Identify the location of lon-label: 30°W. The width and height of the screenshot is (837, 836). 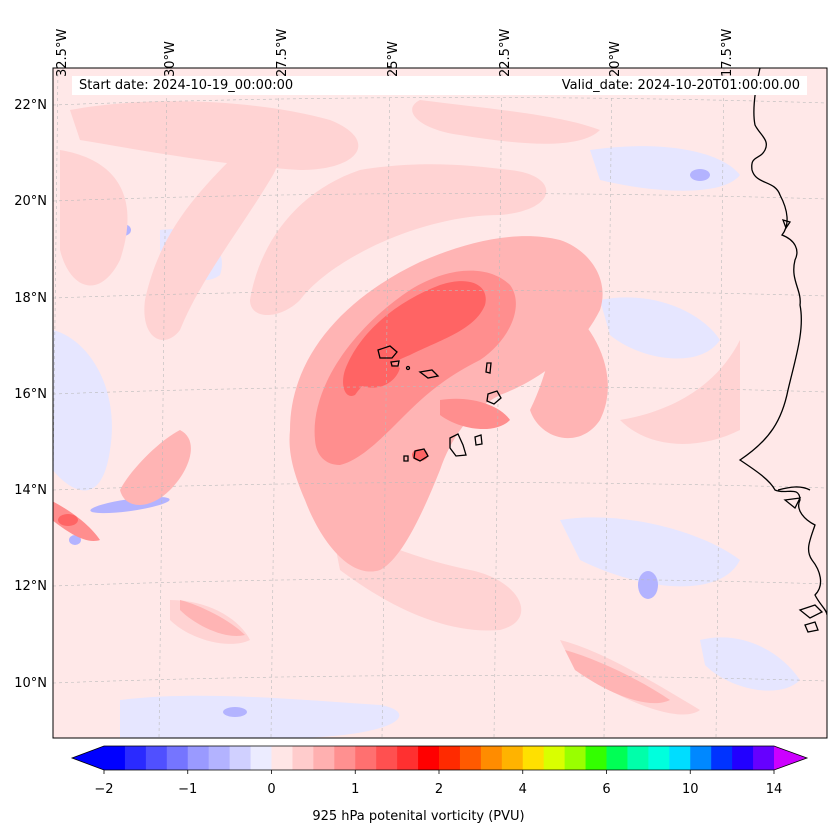
(170, 59).